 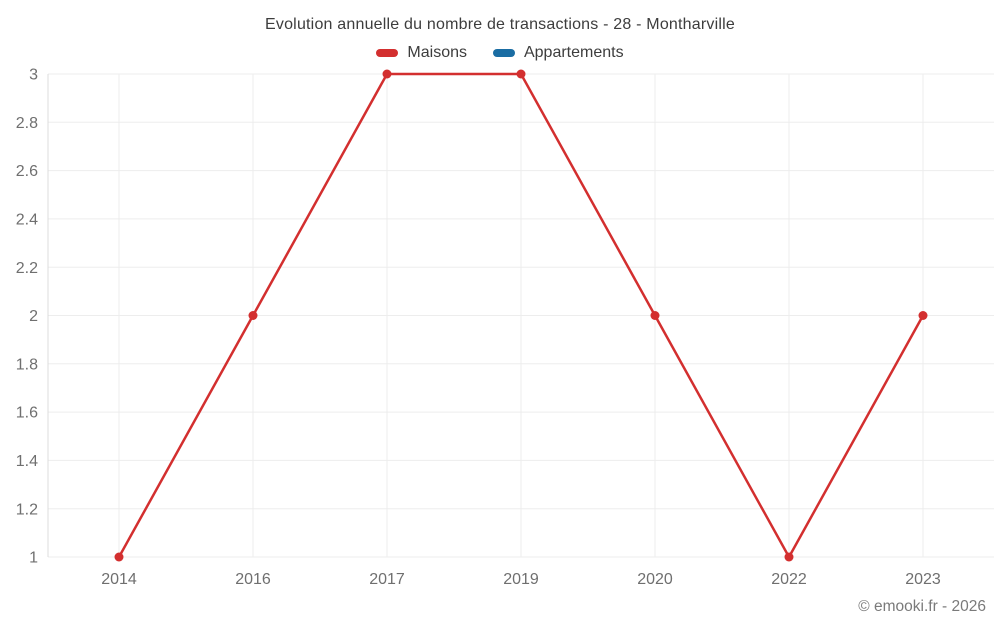 I want to click on legend-label-maisons: Maisons, so click(x=437, y=52).